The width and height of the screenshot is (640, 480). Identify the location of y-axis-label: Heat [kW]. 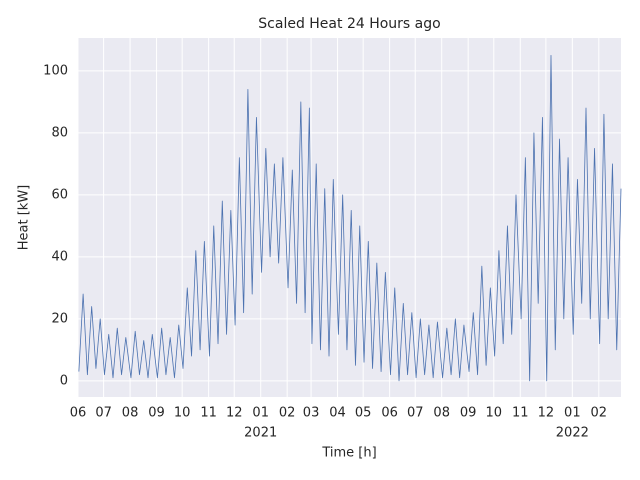
(24, 218).